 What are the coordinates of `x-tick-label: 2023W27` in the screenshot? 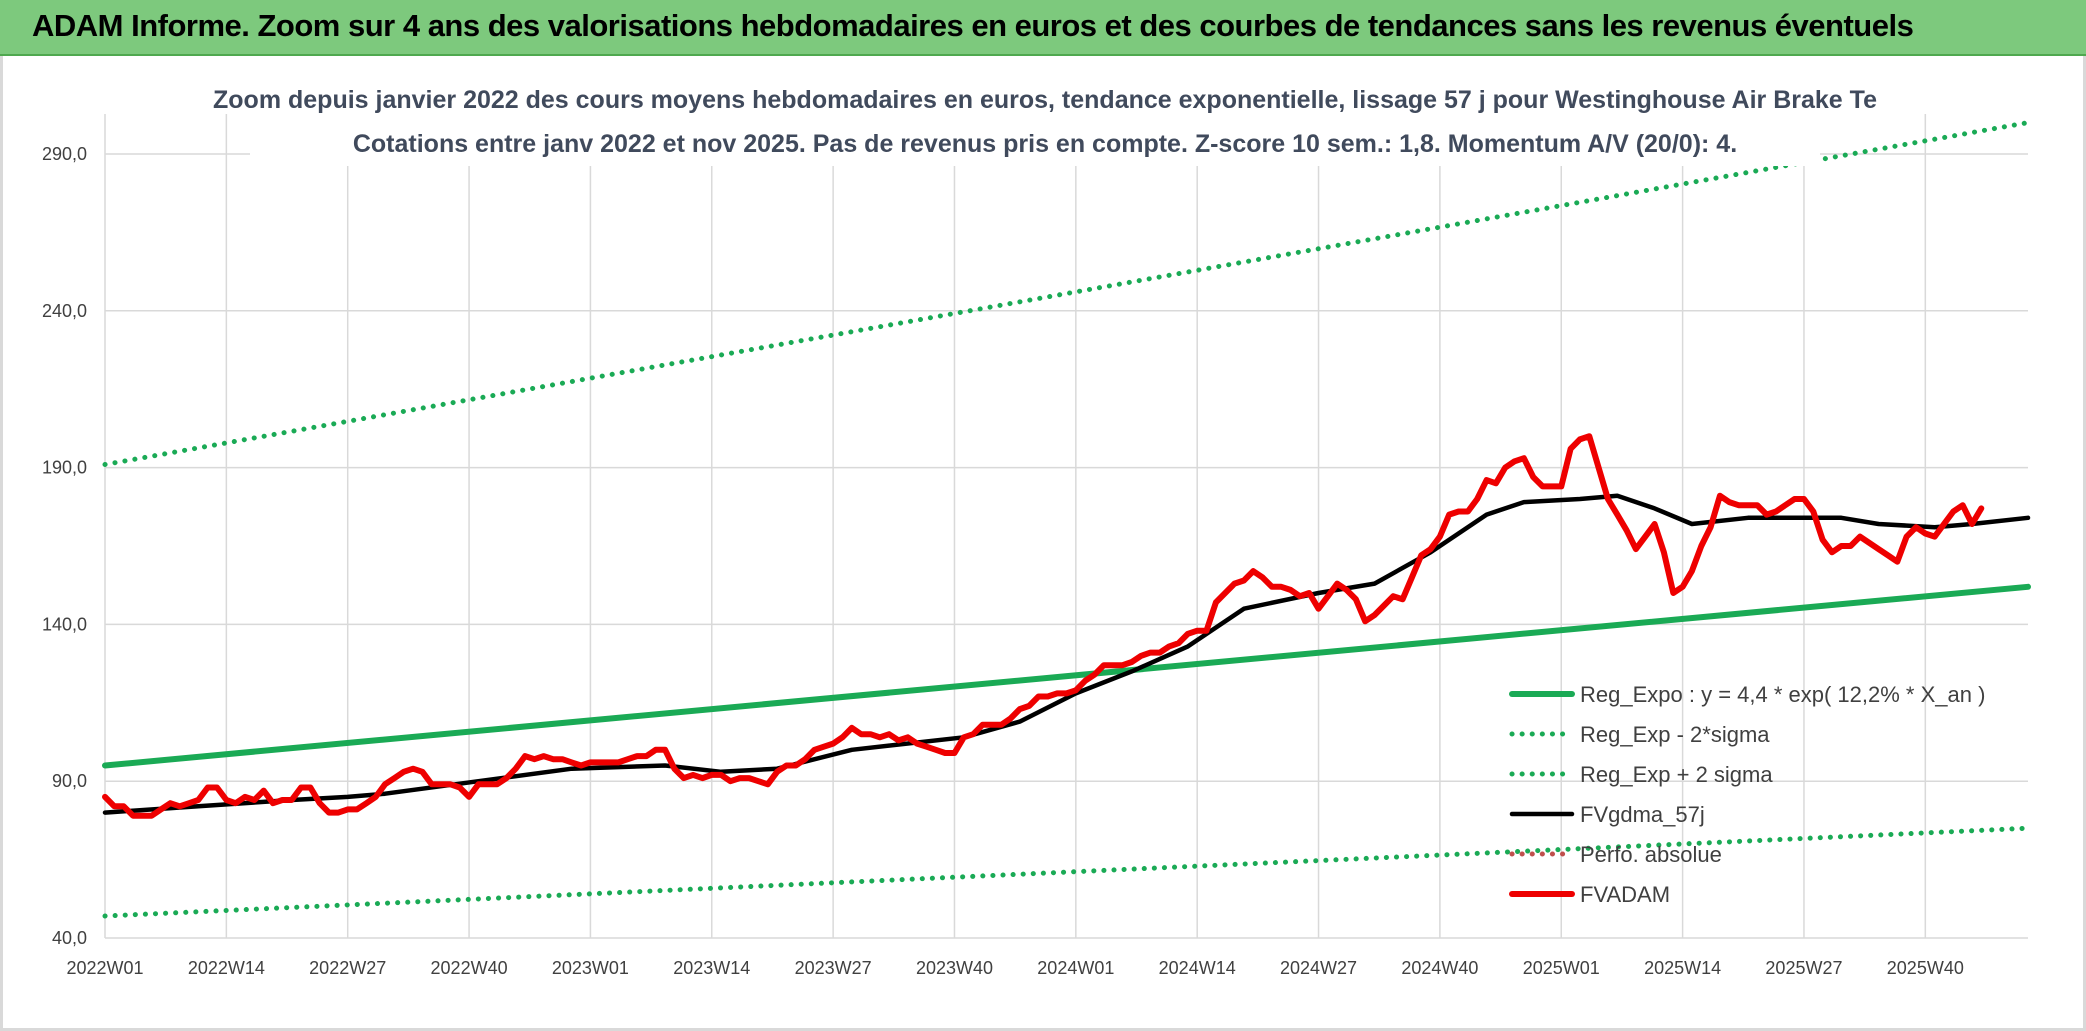 It's located at (833, 968).